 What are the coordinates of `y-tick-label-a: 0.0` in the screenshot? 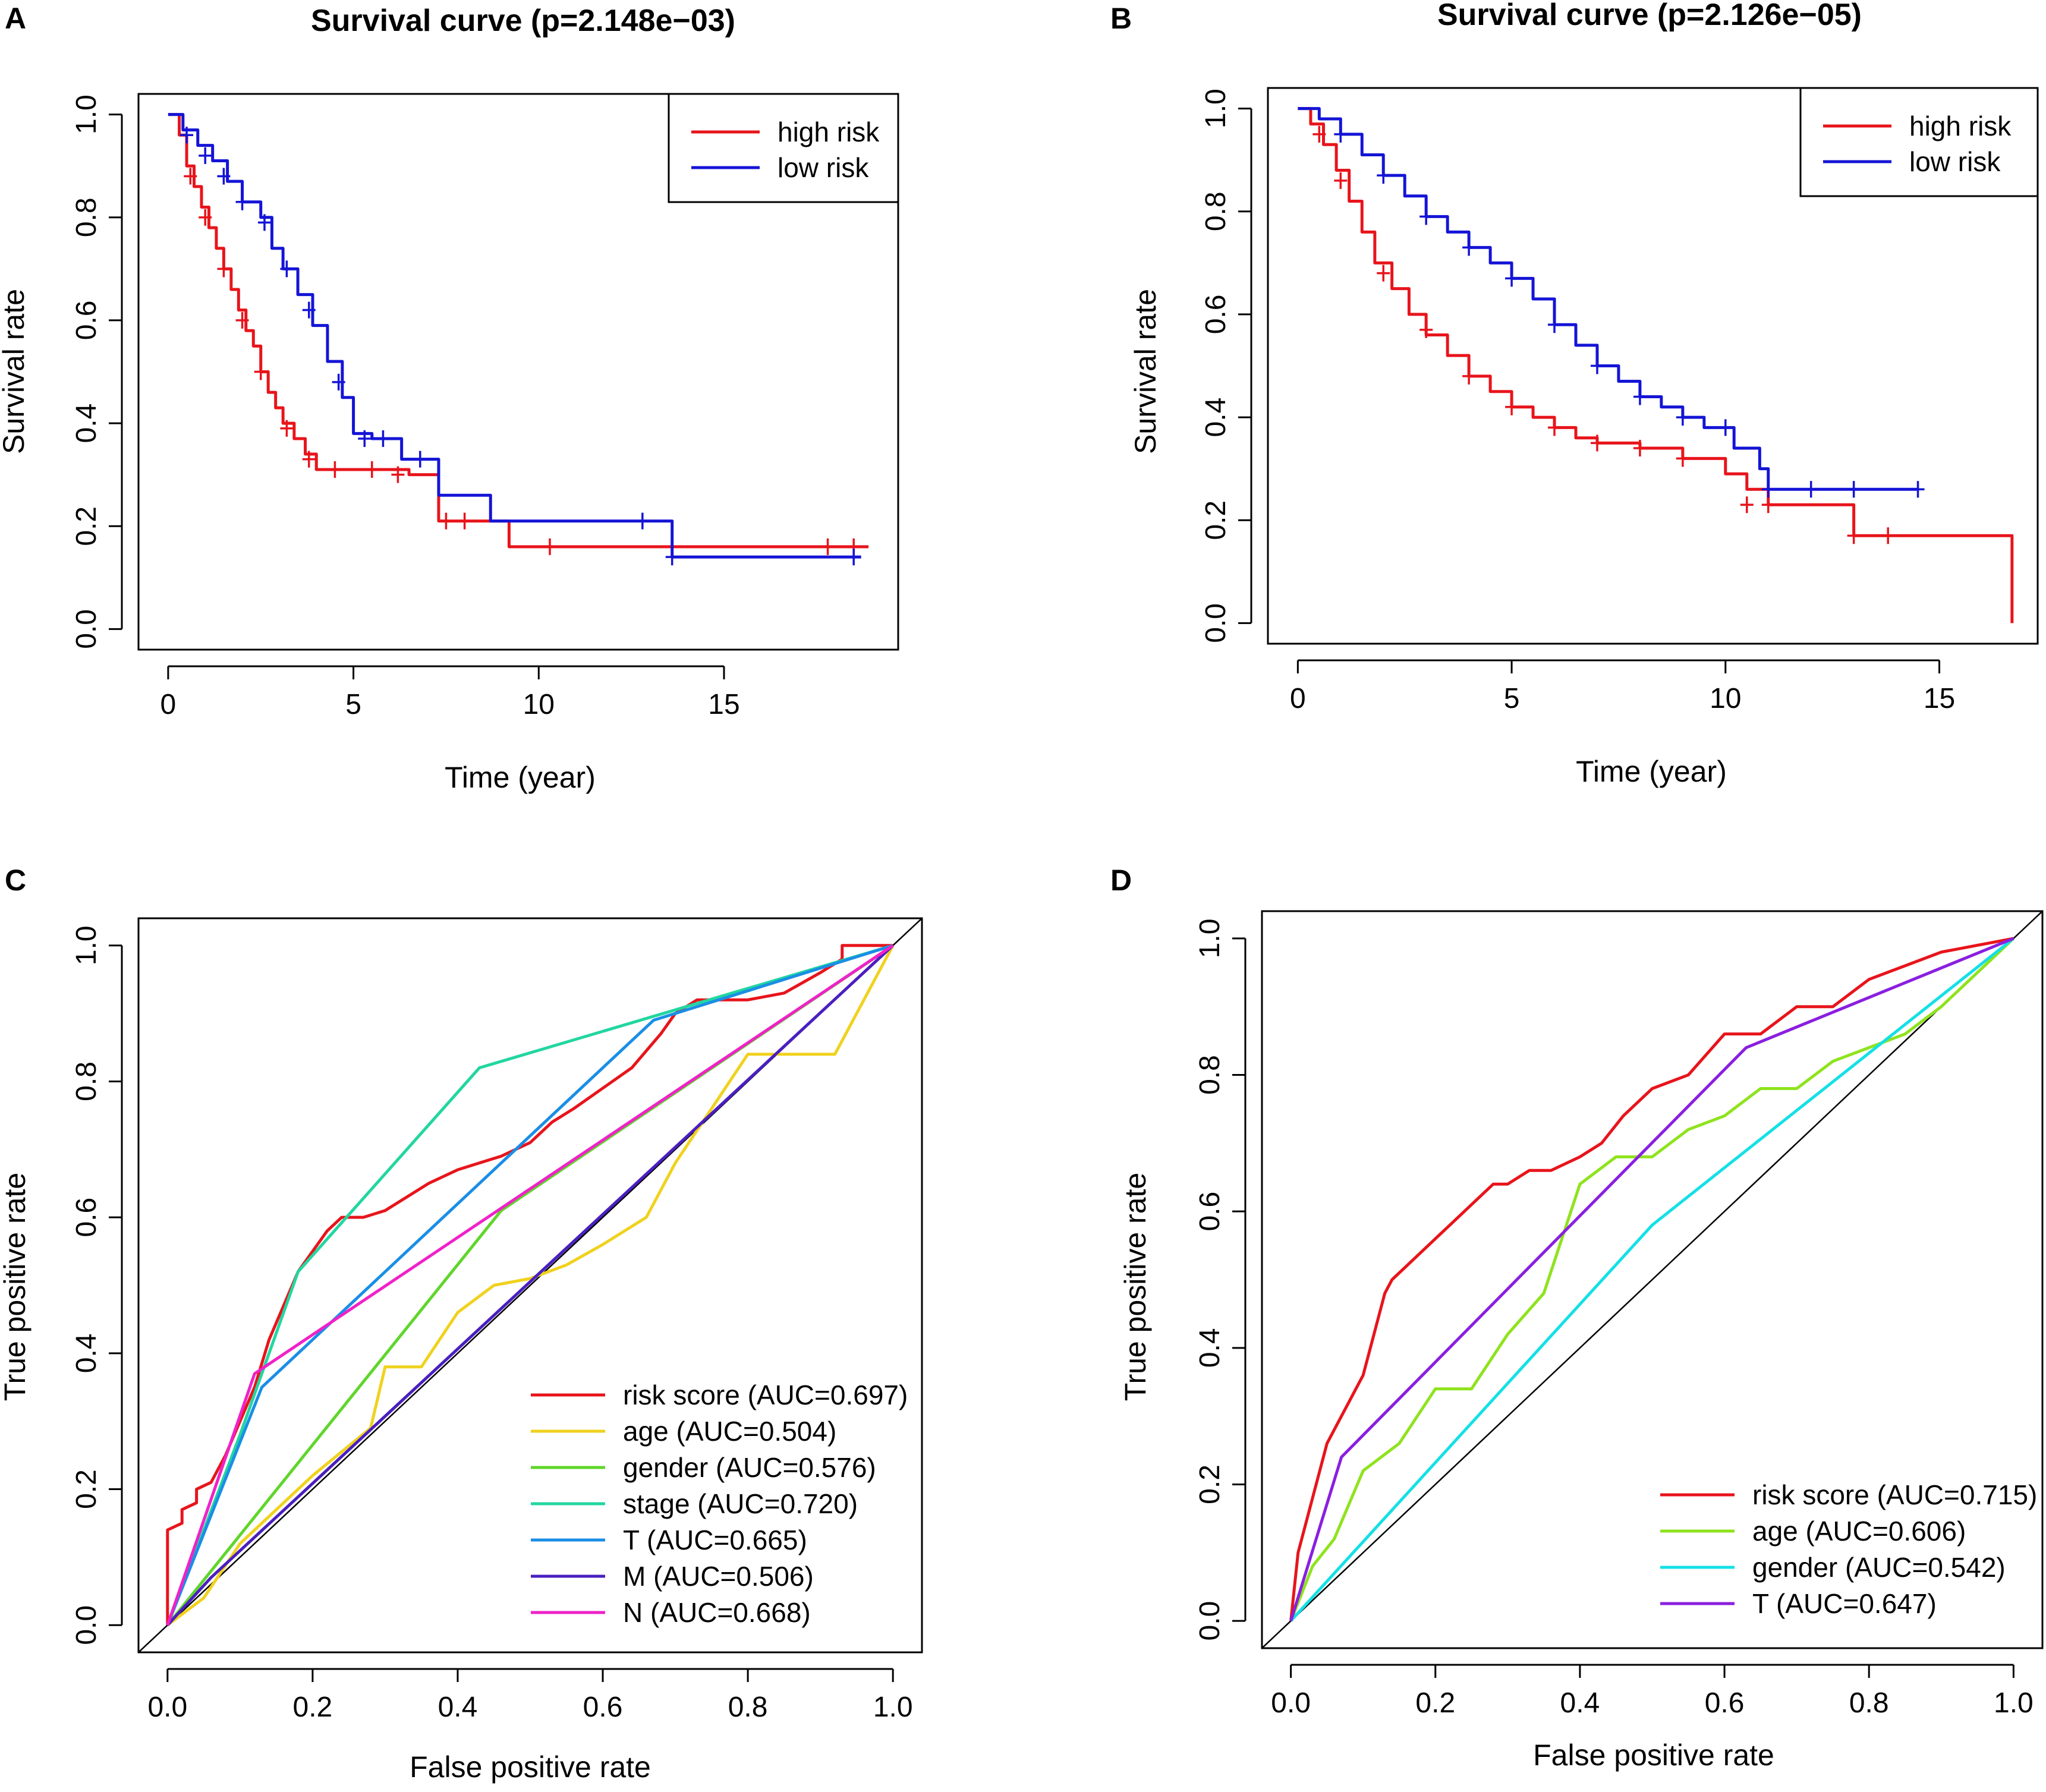 It's located at (86, 629).